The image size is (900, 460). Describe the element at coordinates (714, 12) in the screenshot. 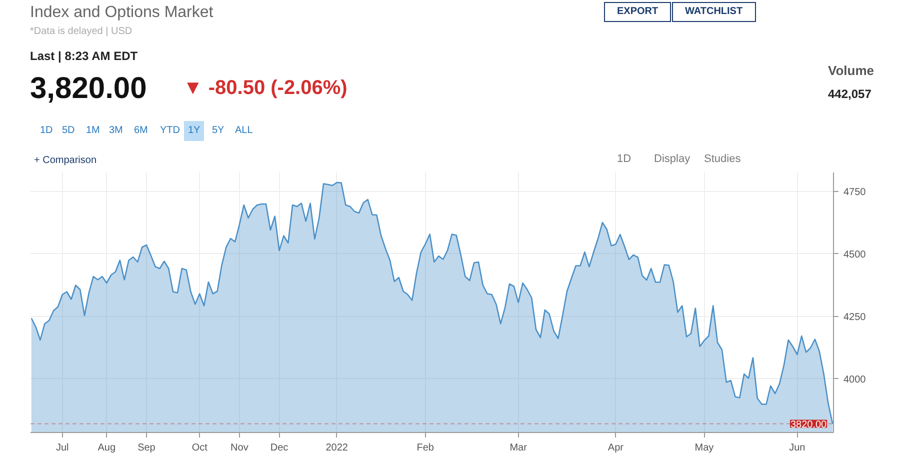

I see `text: WATCHLIST` at that location.